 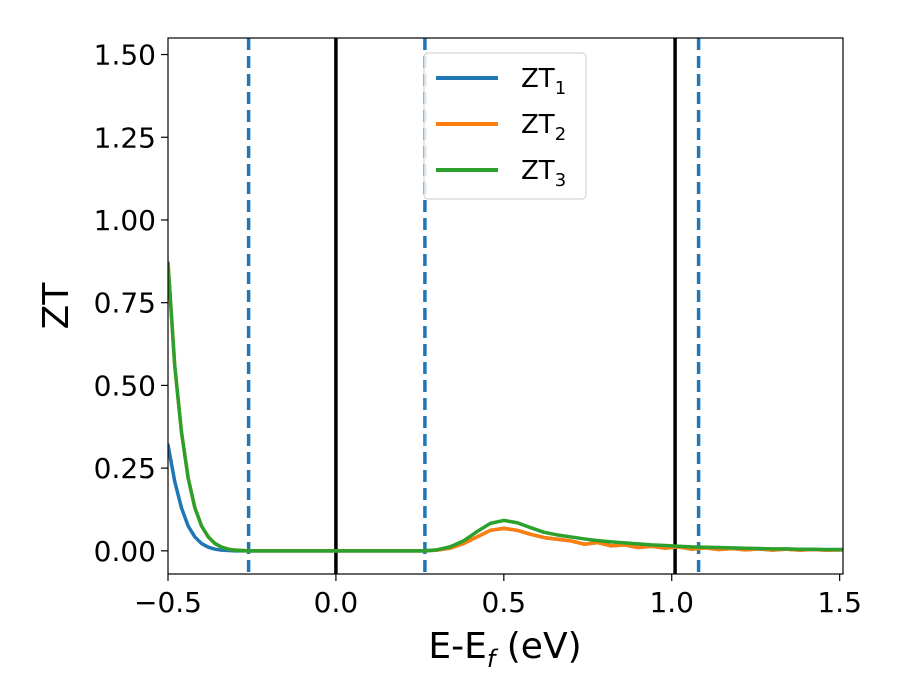 I want to click on x-axis-label: E-Ef (eV), so click(x=504, y=649).